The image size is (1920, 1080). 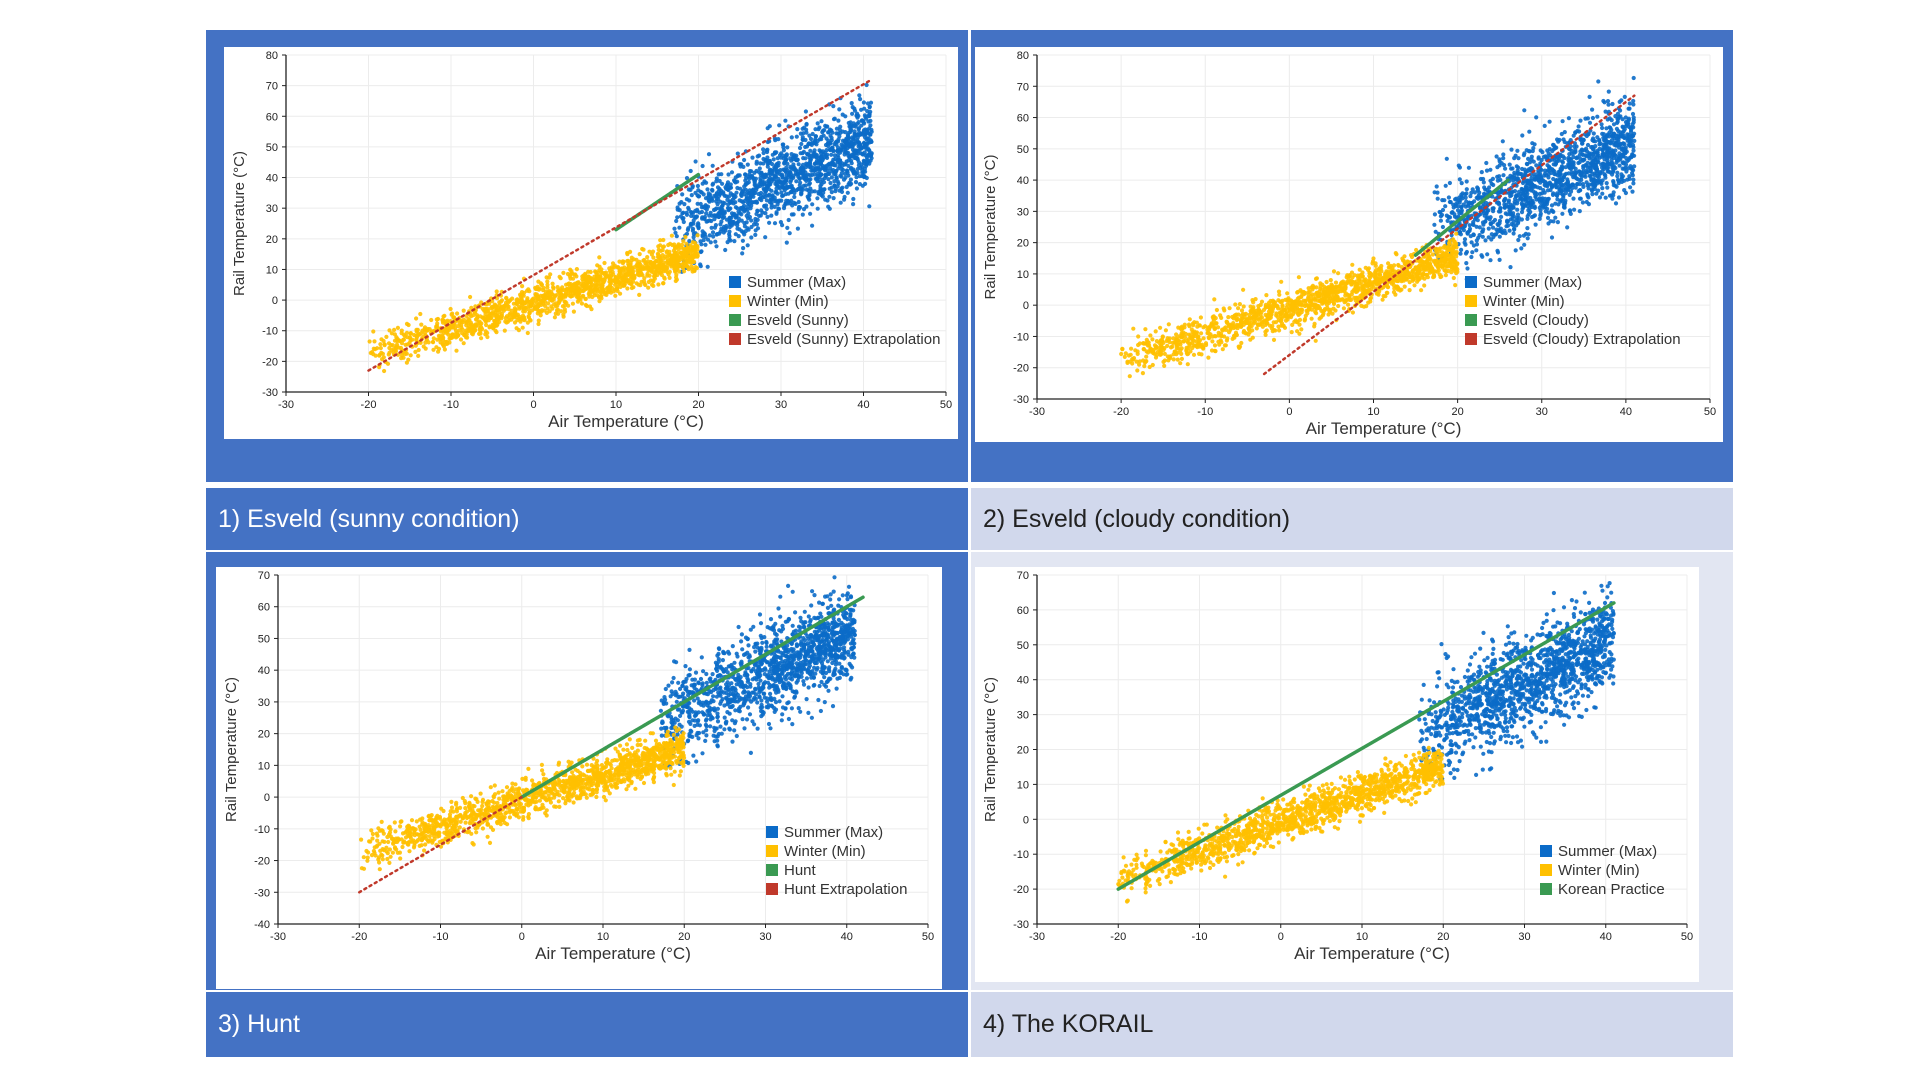 What do you see at coordinates (946, 405) in the screenshot?
I see `x-tick-label: 50` at bounding box center [946, 405].